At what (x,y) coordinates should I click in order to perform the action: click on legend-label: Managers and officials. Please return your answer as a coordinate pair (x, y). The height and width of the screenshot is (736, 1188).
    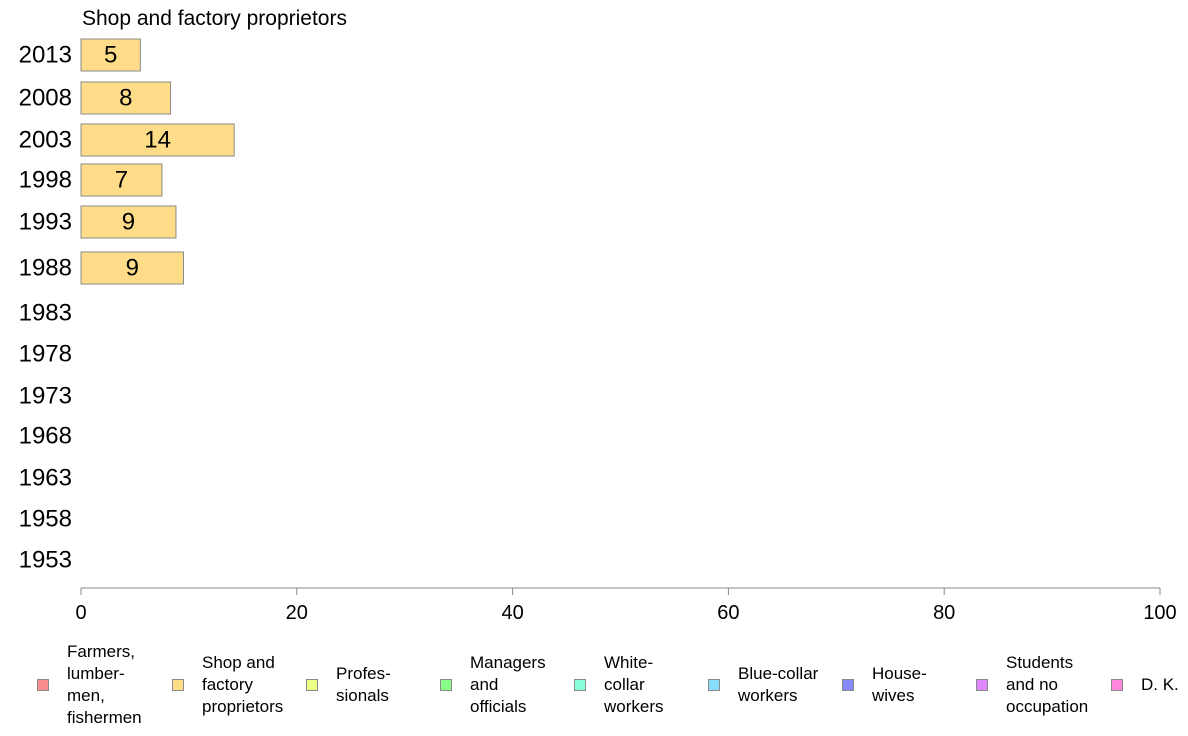
    Looking at the image, I should click on (508, 684).